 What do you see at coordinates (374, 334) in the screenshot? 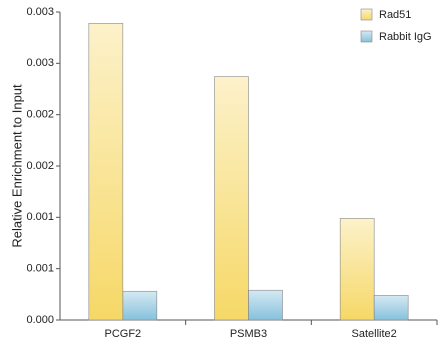
I see `x-tick-label: Satellite2` at bounding box center [374, 334].